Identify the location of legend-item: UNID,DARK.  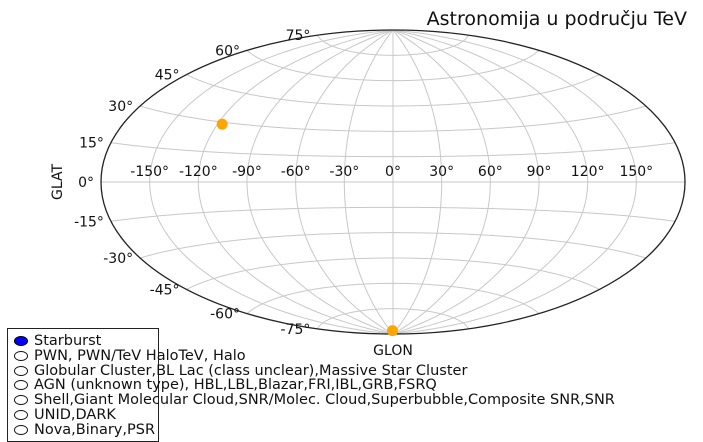
(65, 415).